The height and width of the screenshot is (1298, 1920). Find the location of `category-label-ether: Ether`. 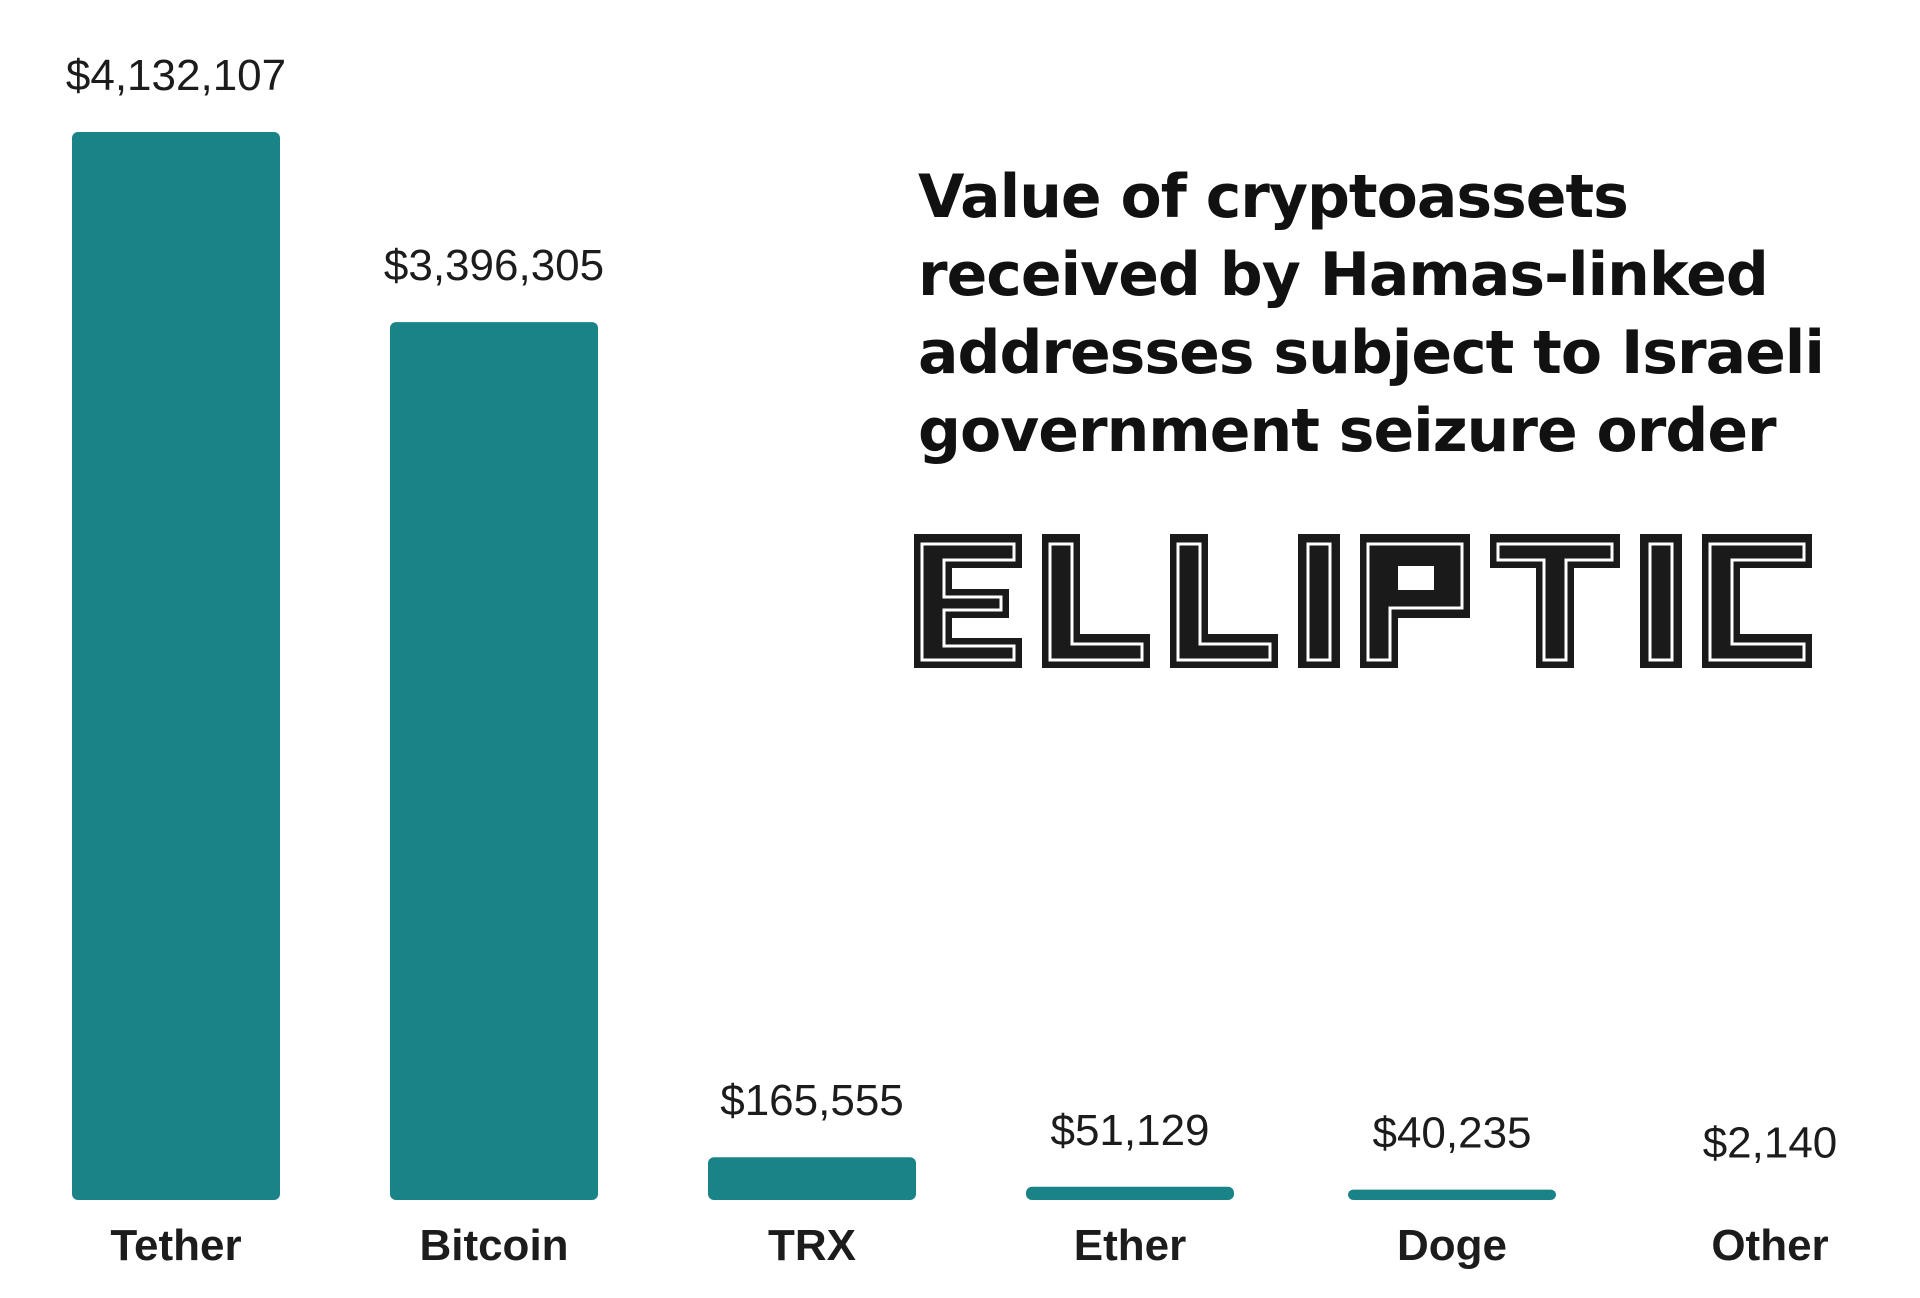

category-label-ether: Ether is located at coordinates (1130, 1245).